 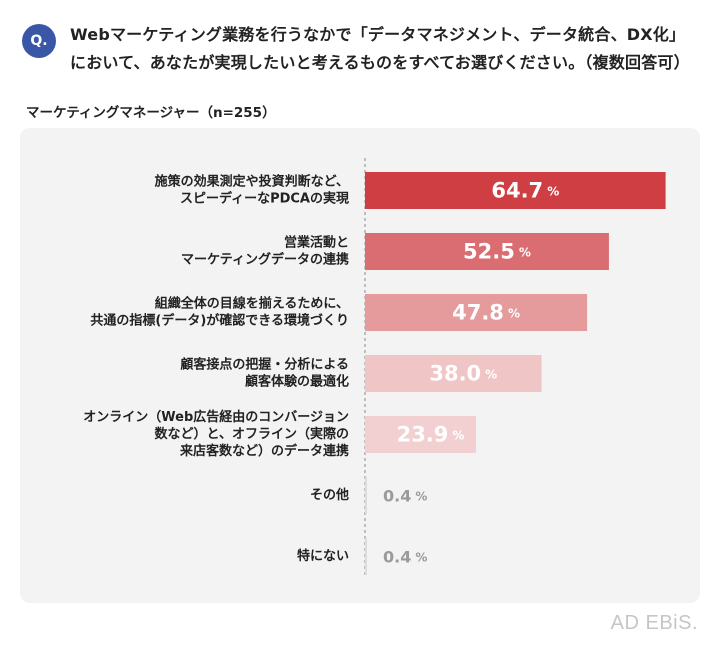 I want to click on value-label-6: 0.4%, so click(x=405, y=495).